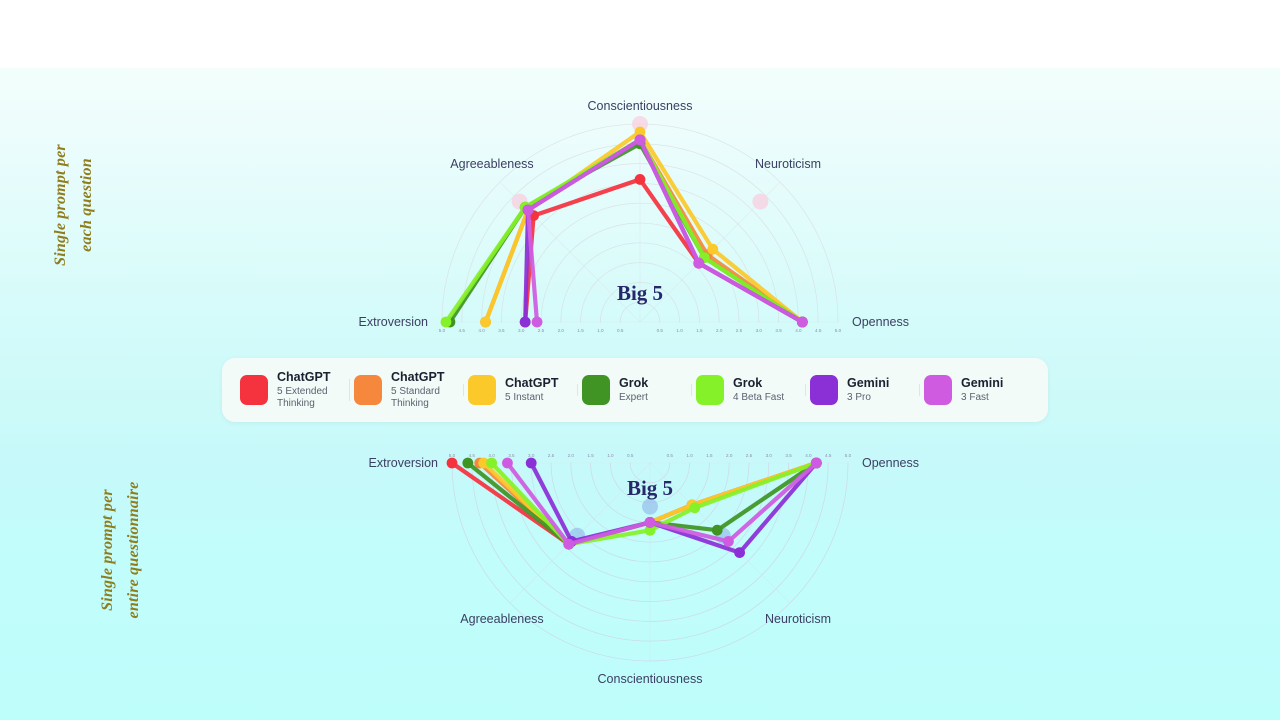  I want to click on caption-bottom-line1: Single prompt per, so click(107, 550).